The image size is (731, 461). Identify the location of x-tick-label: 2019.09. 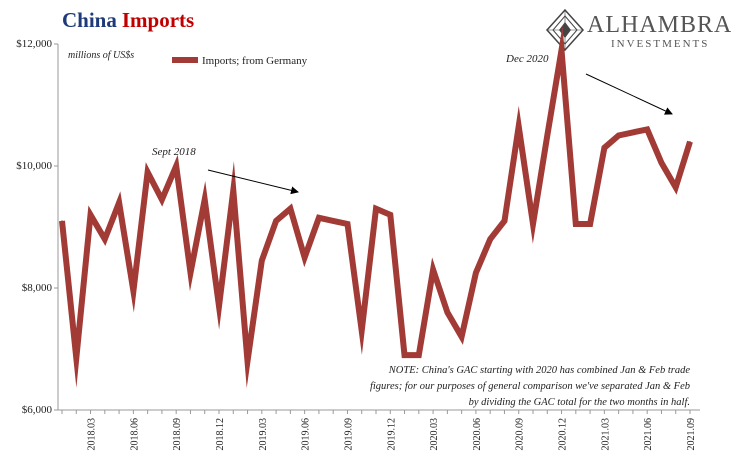
(348, 434).